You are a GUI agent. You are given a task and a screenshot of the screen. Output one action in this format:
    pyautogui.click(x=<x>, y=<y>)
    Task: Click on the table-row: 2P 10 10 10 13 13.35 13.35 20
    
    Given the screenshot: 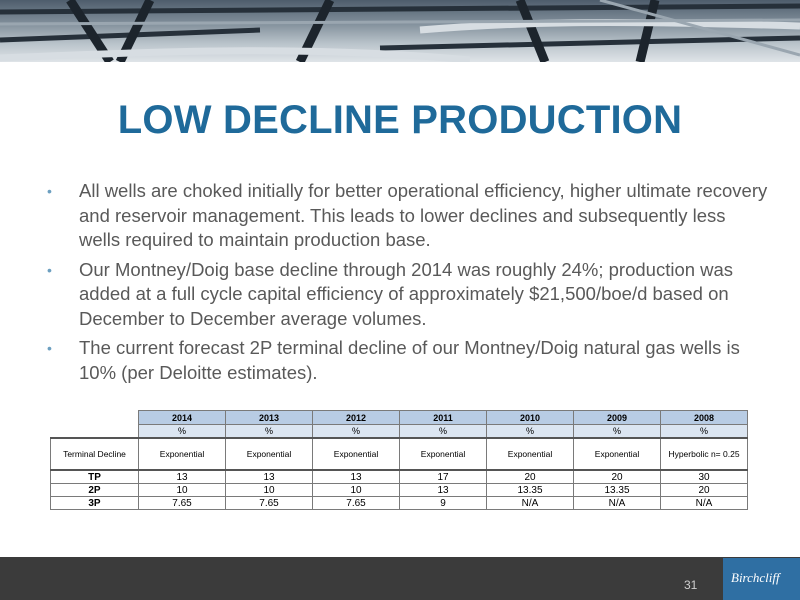 What is the action you would take?
    pyautogui.click(x=399, y=490)
    